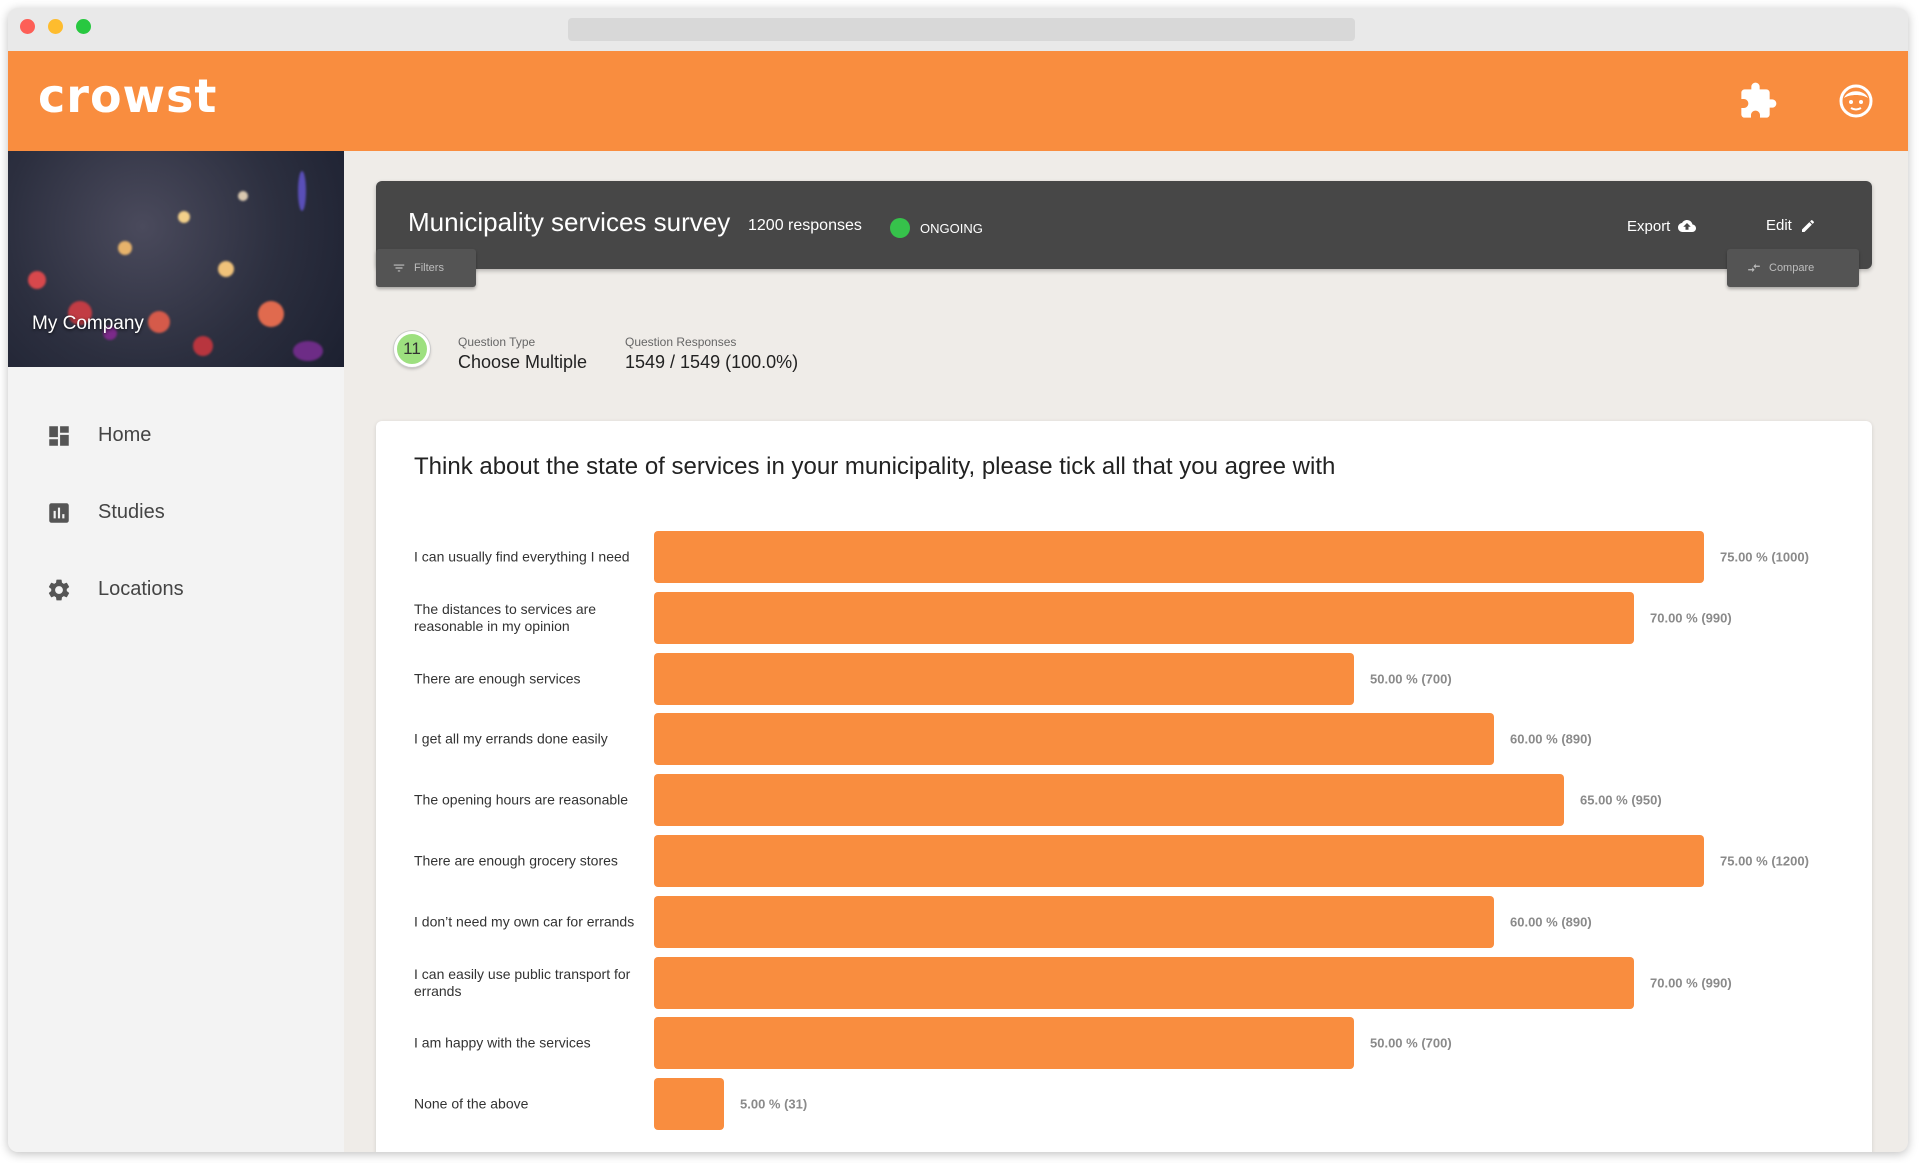 The image size is (1920, 1163). What do you see at coordinates (131, 512) in the screenshot?
I see `sidebar-item-label: Studies` at bounding box center [131, 512].